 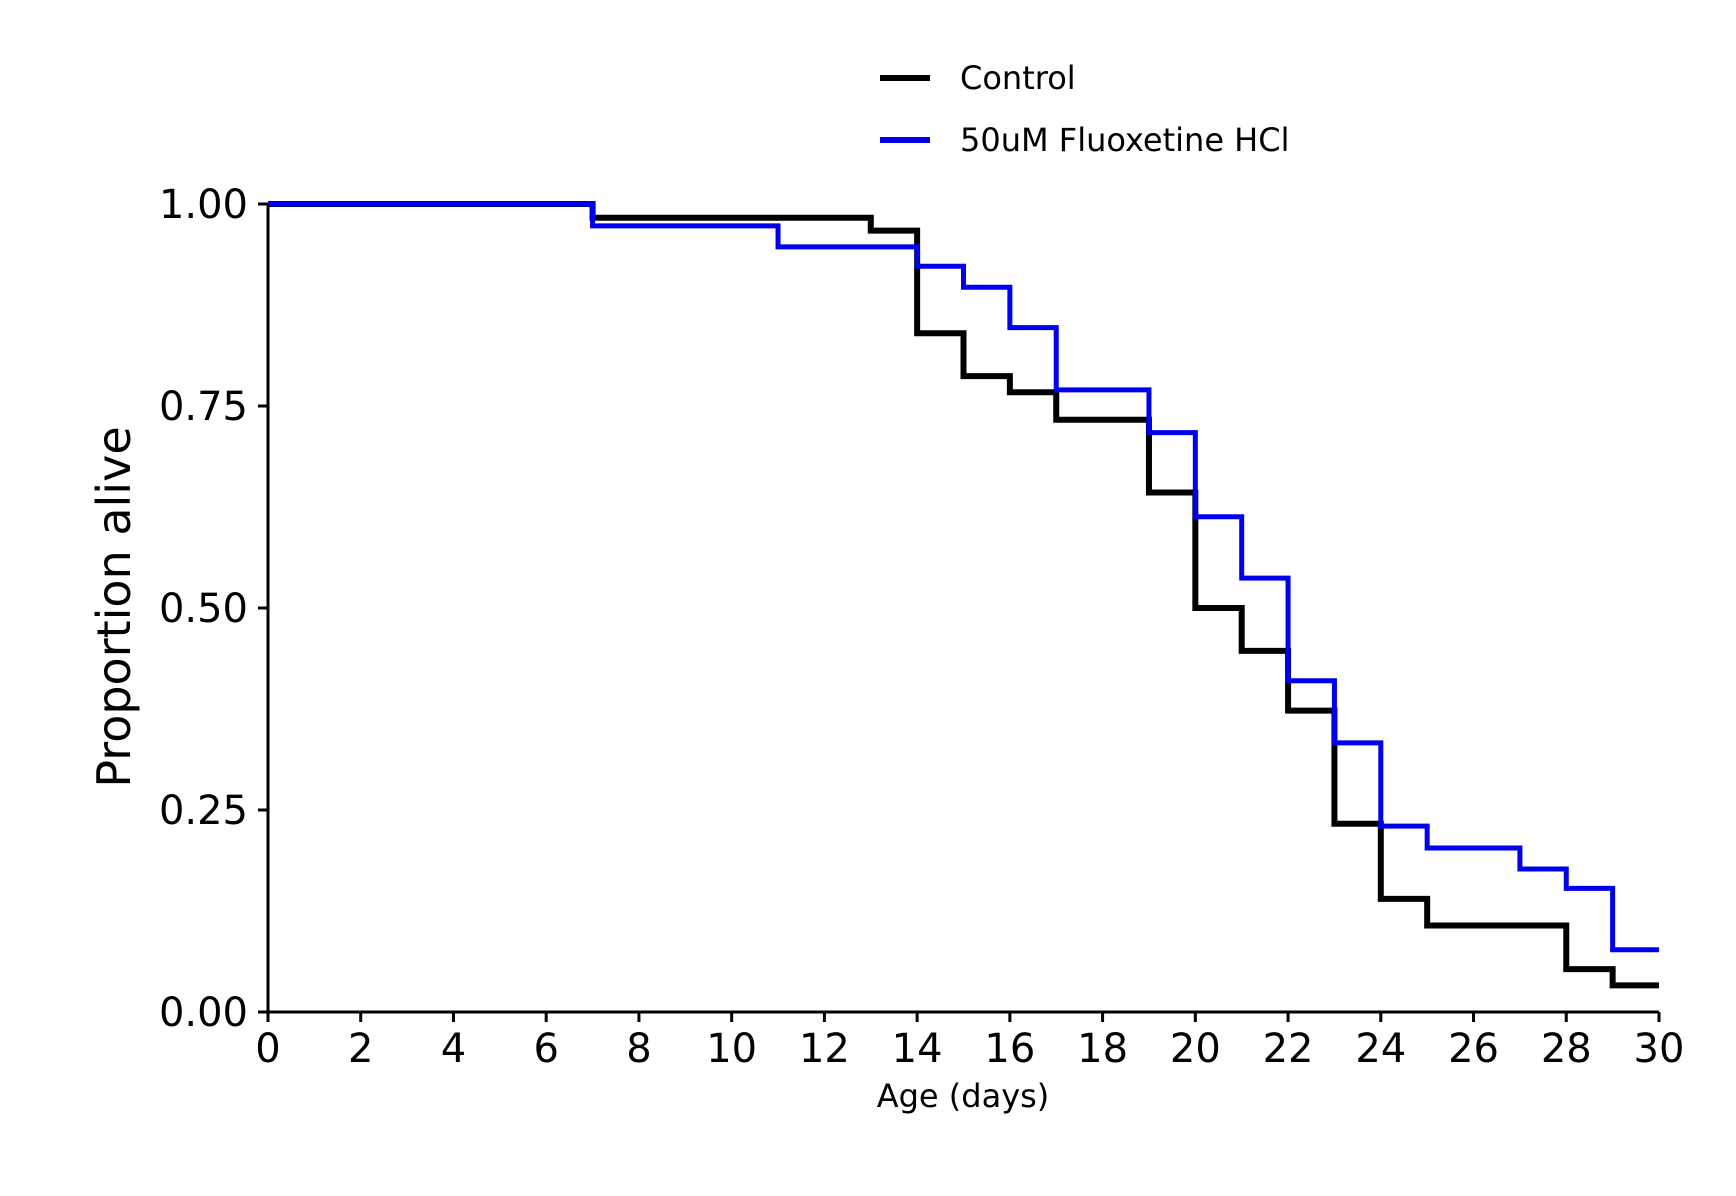 I want to click on y-tick-label: 0.75, so click(x=203, y=407).